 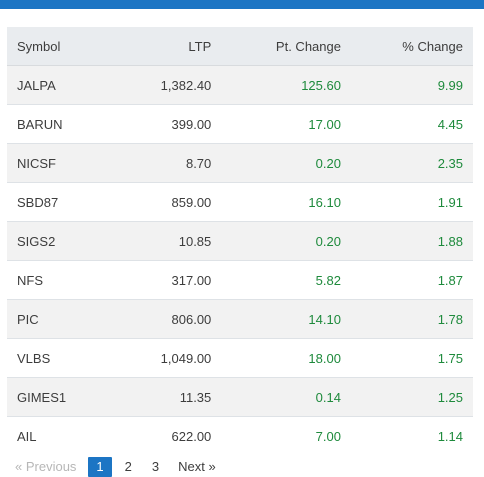 I want to click on table-row: PIC 806.00 14.10 1.78, so click(x=240, y=319).